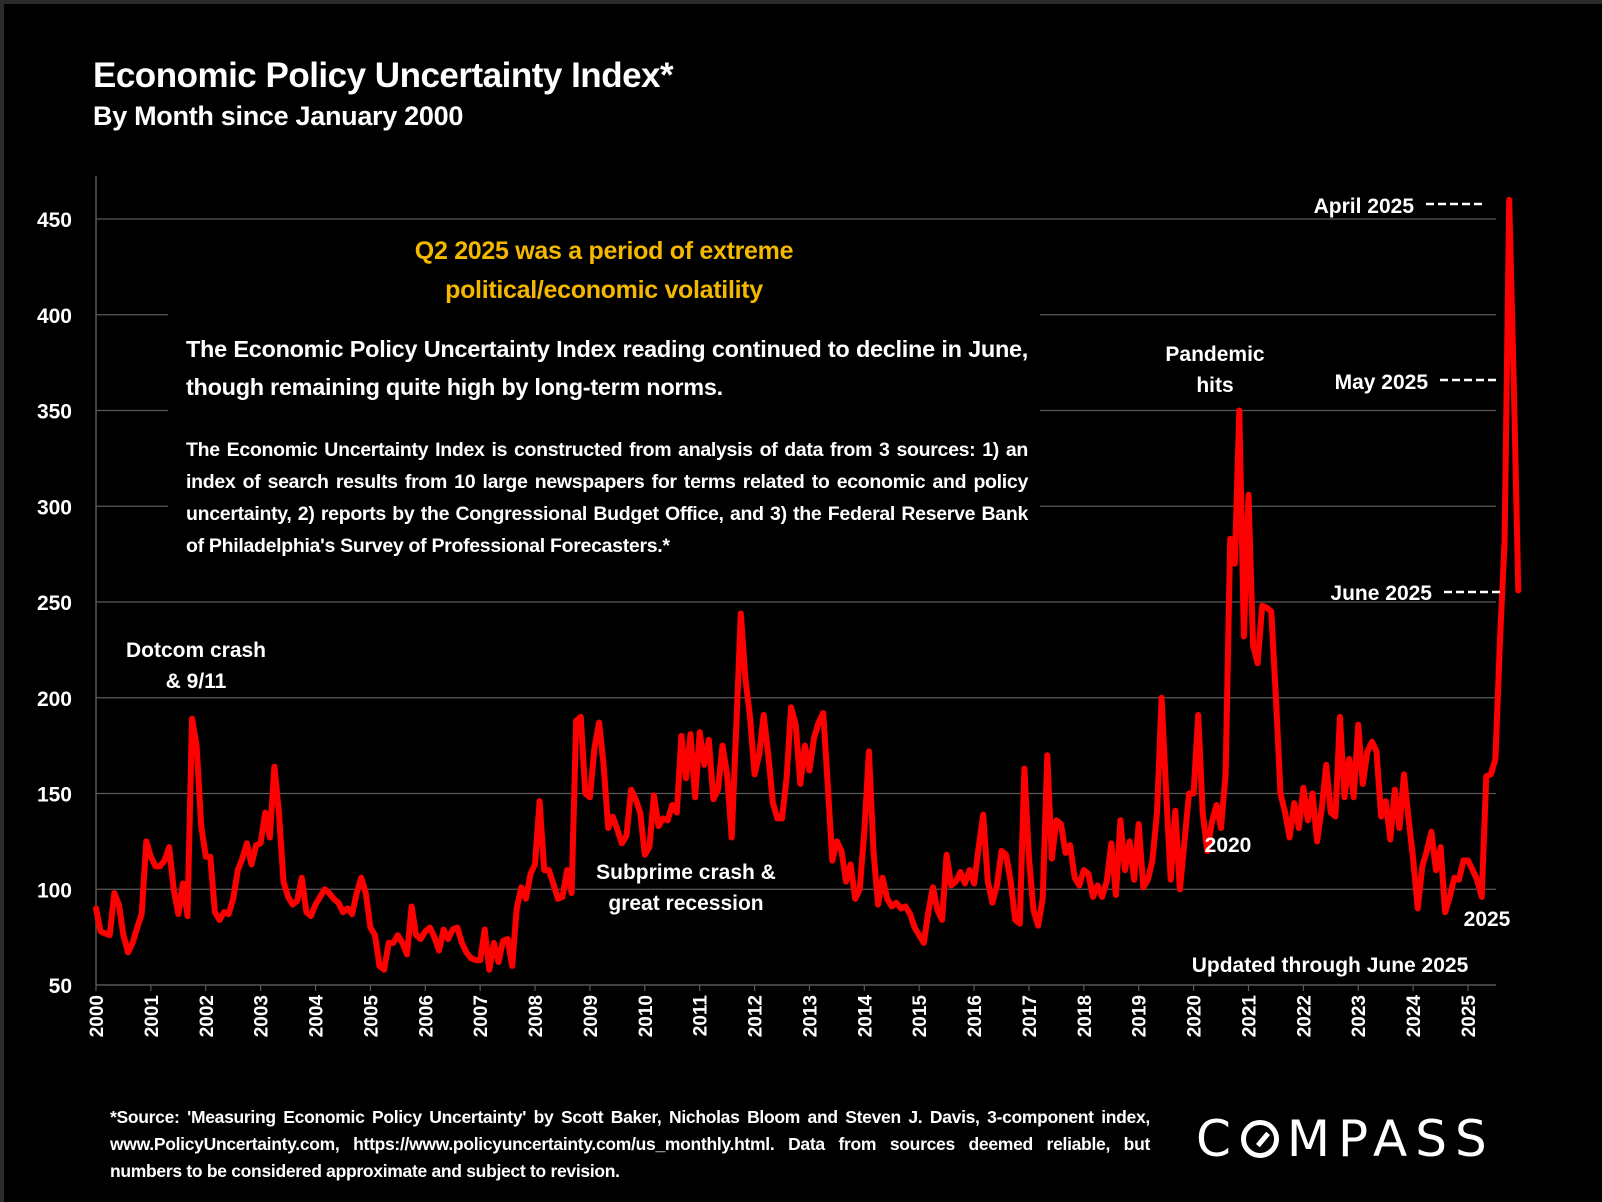 The image size is (1602, 1202). I want to click on chart-title: Economic Policy Uncertainty Index*, so click(383, 75).